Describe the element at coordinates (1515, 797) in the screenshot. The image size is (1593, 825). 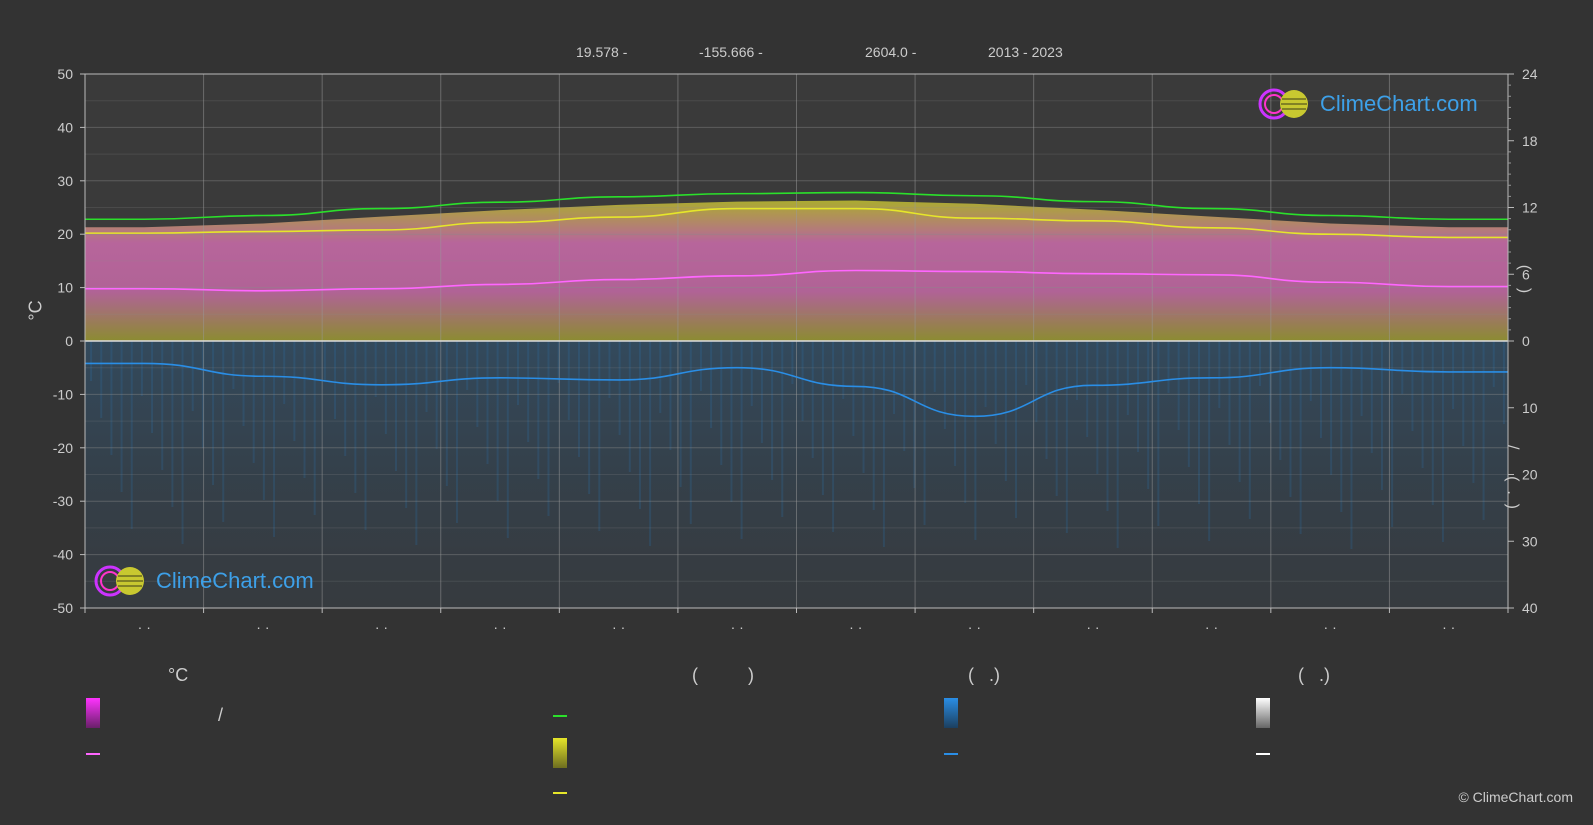
I see `copyright: © ClimeChart.com` at that location.